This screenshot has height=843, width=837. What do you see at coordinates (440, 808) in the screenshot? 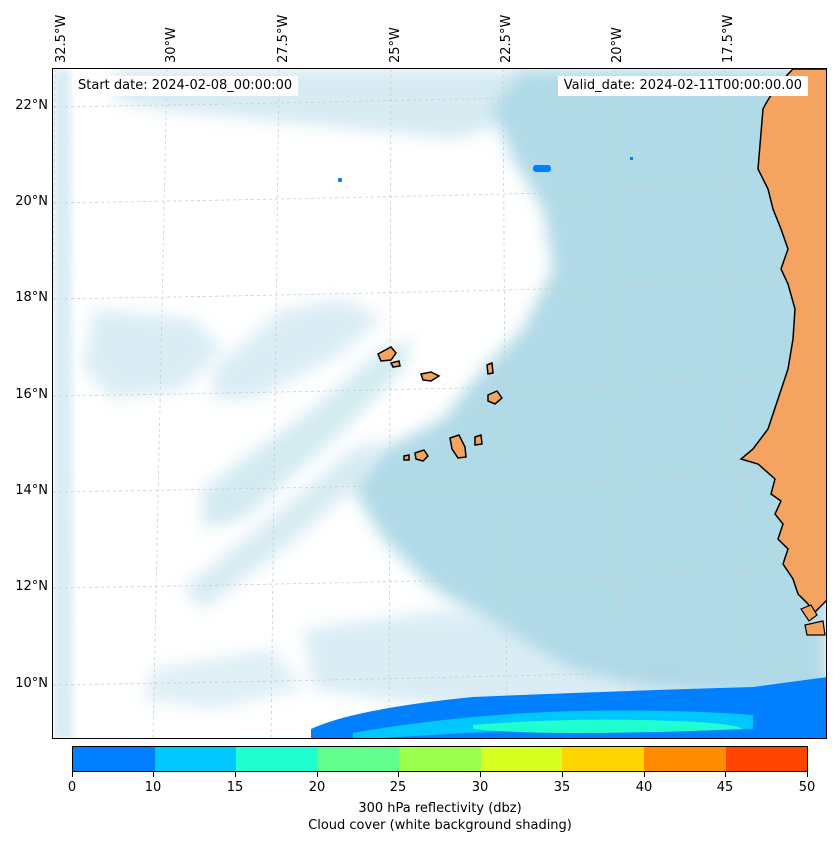
I see `colorbar-title: 300 hPa reflectivity (dbz)` at bounding box center [440, 808].